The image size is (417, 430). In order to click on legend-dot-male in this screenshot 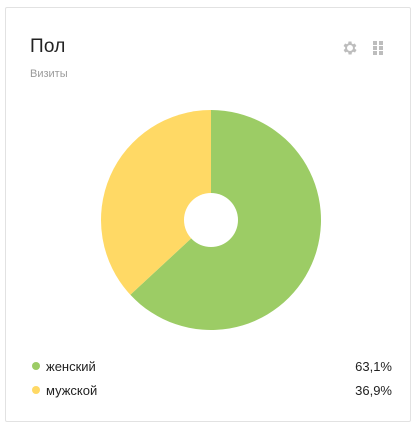, I will do `click(36, 390)`.